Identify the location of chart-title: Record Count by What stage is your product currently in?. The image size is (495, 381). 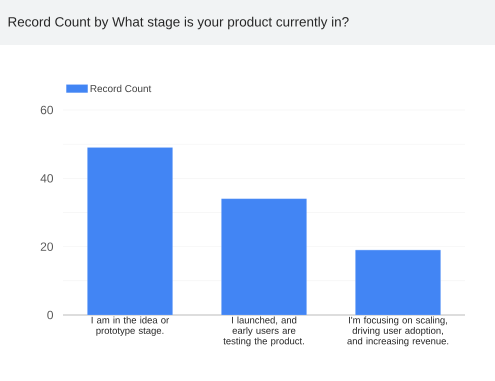
(178, 23).